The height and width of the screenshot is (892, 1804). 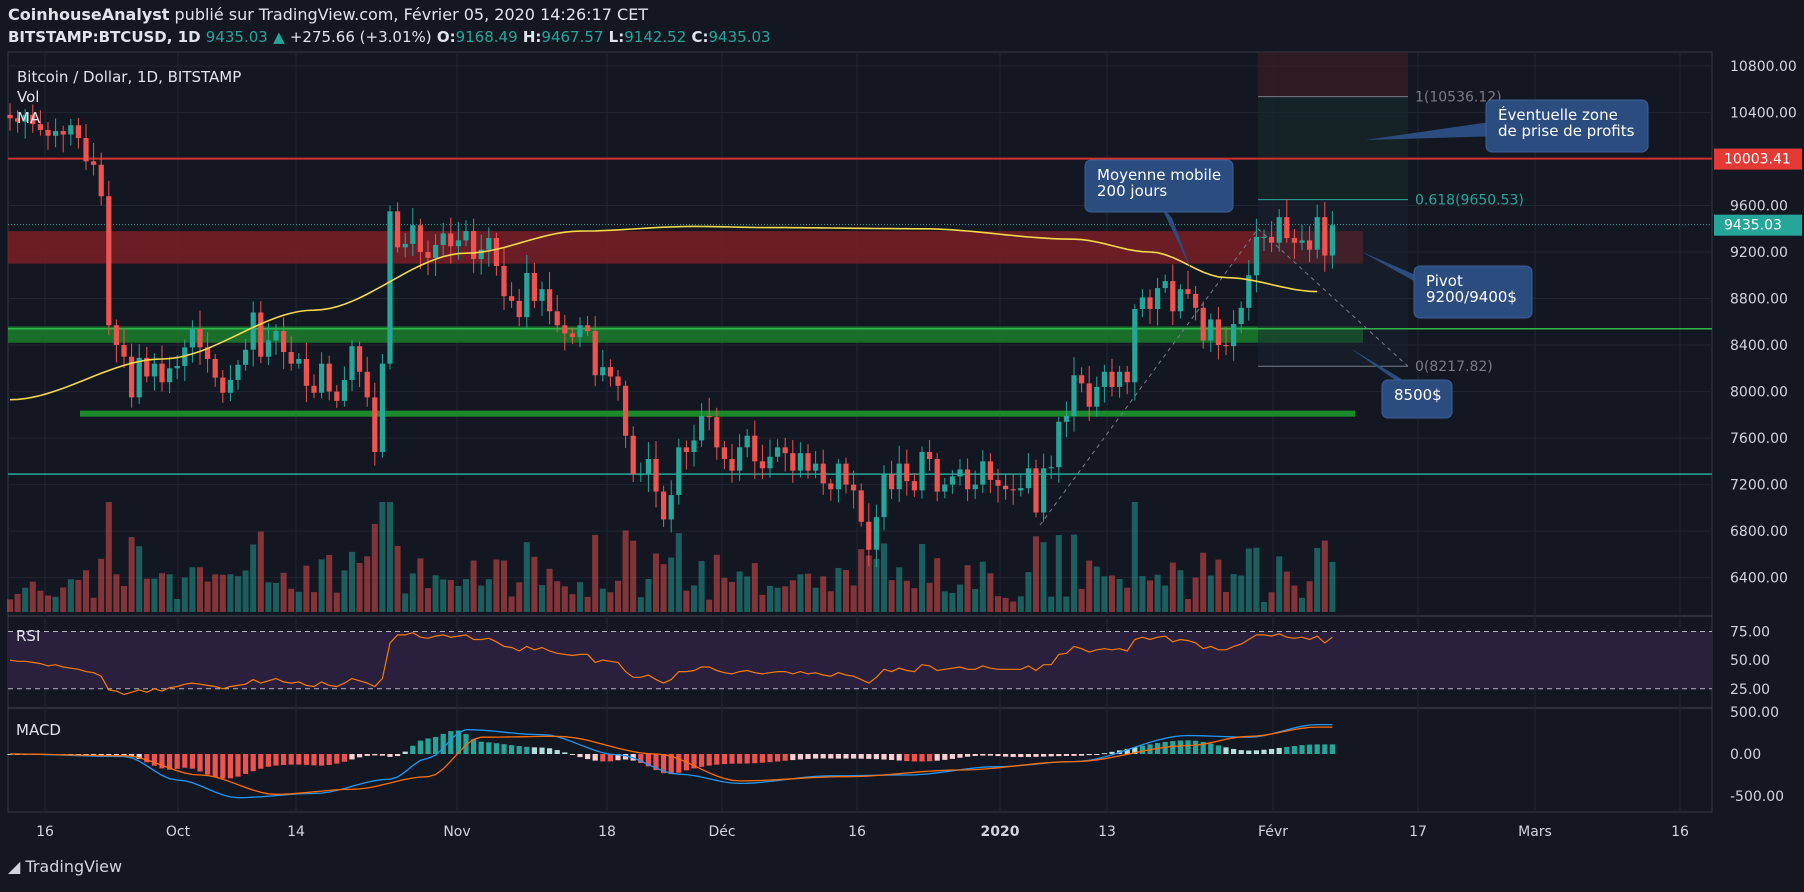 What do you see at coordinates (456, 832) in the screenshot?
I see `x-tick-label: Nov` at bounding box center [456, 832].